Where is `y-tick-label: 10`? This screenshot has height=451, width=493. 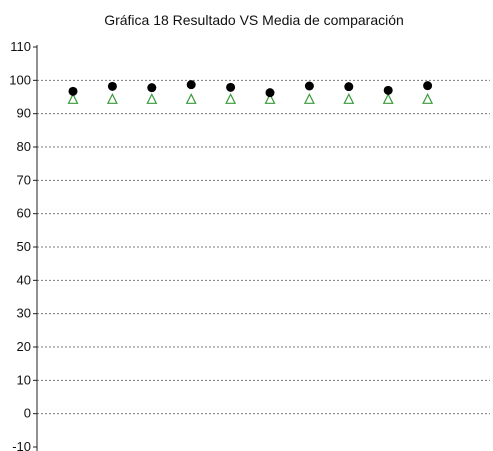
y-tick-label: 10 is located at coordinates (24, 379).